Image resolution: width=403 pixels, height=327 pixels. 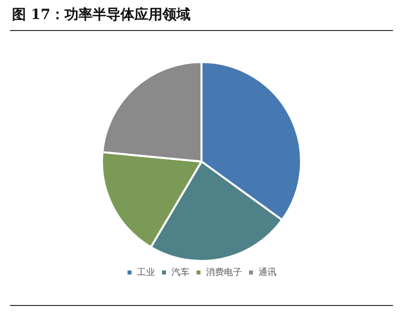 I want to click on legend-label: 通讯, so click(x=267, y=272).